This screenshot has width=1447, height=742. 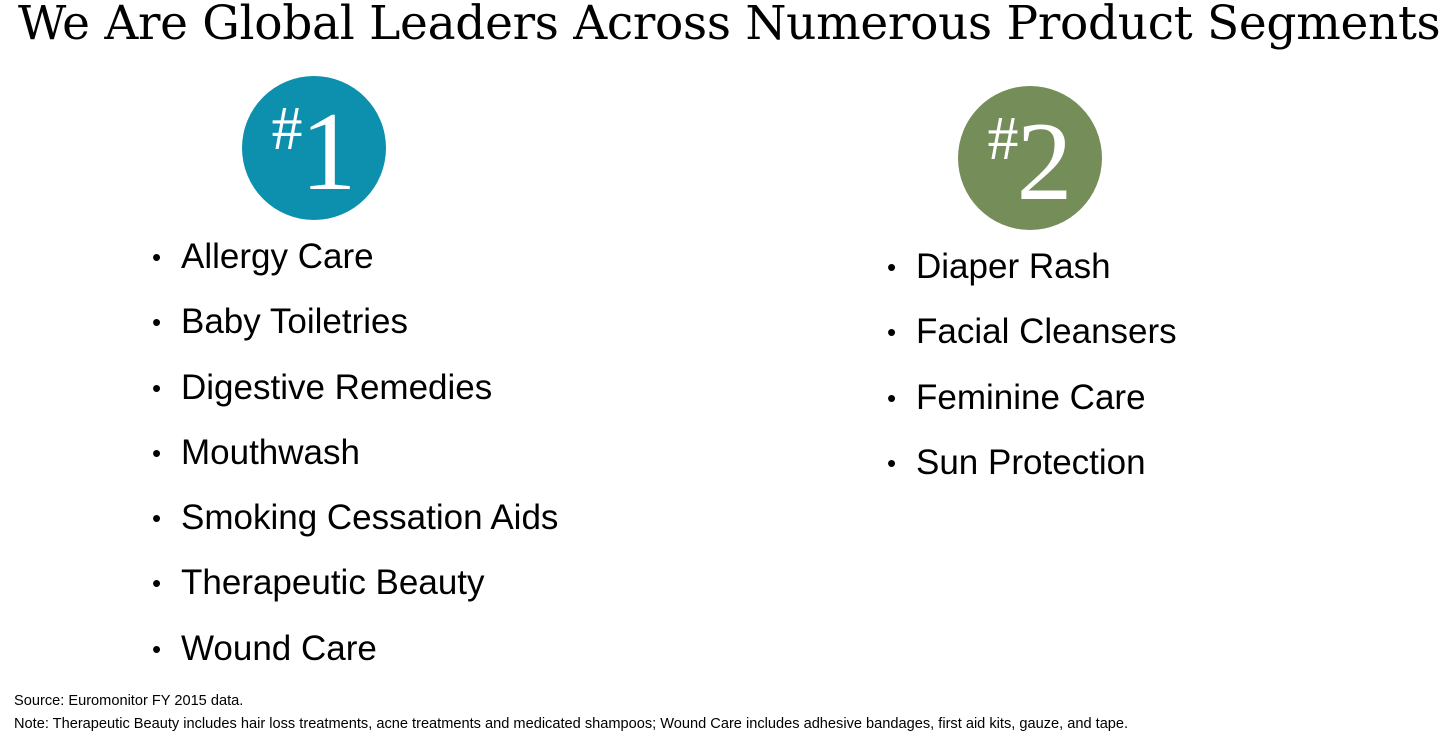 I want to click on segment-label: Wound Care, so click(x=279, y=648).